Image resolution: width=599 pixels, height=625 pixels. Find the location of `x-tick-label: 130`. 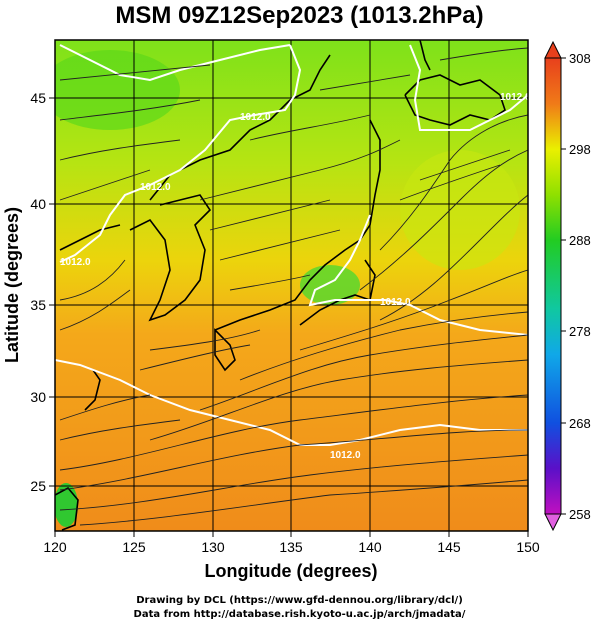

x-tick-label: 130 is located at coordinates (213, 547).